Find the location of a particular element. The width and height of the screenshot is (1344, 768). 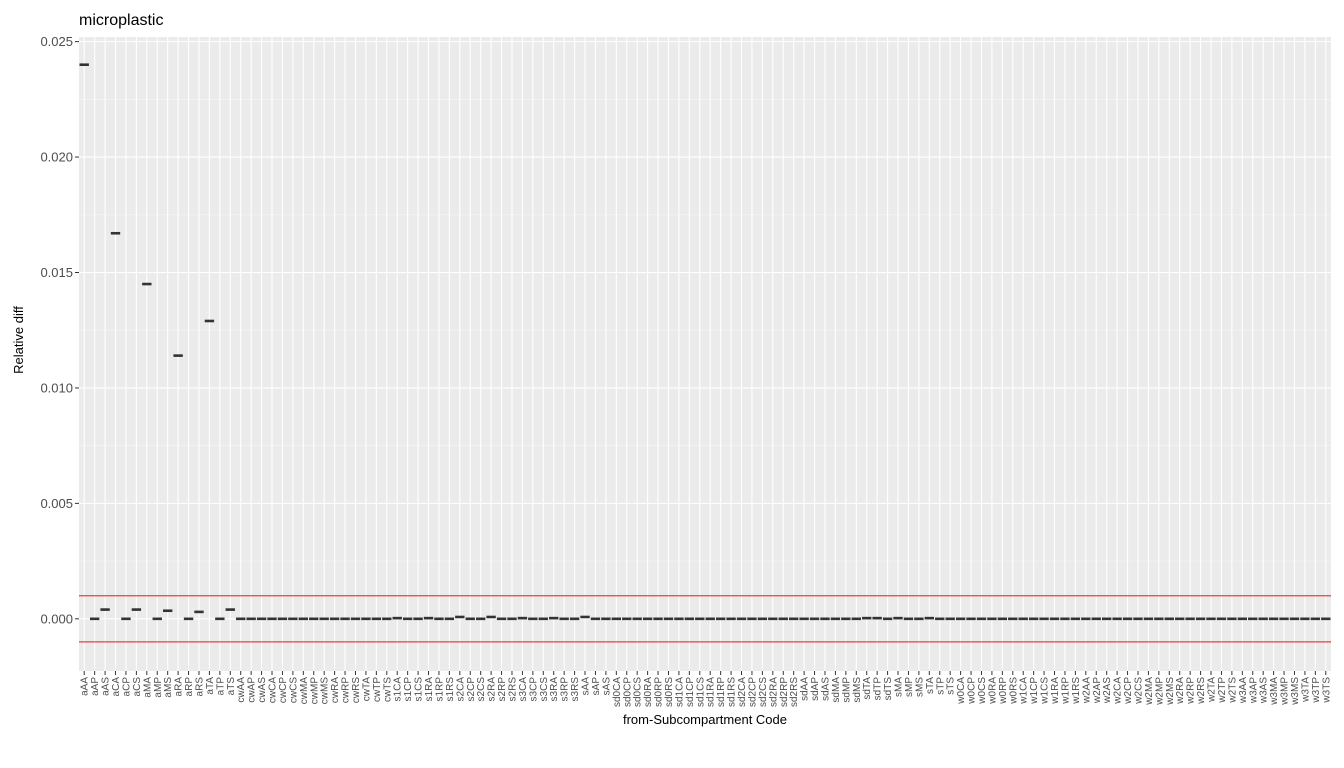

x-tick-label: cwCS is located at coordinates (293, 690).